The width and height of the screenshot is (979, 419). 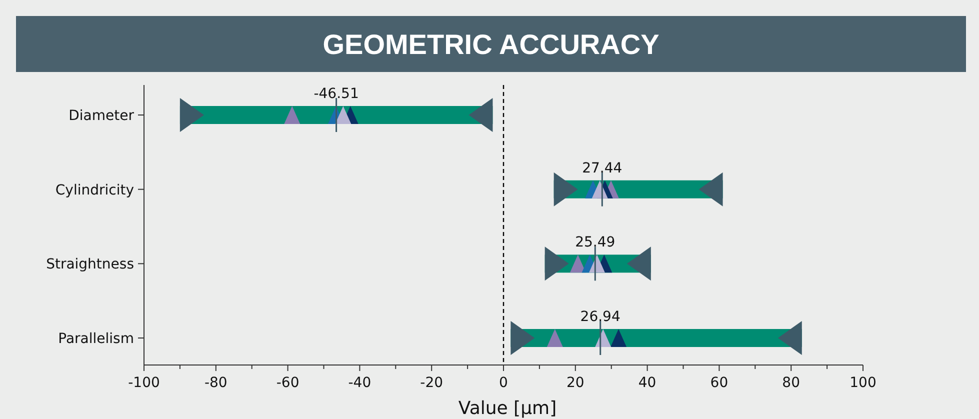 What do you see at coordinates (503, 383) in the screenshot?
I see `x-tick-label: 0` at bounding box center [503, 383].